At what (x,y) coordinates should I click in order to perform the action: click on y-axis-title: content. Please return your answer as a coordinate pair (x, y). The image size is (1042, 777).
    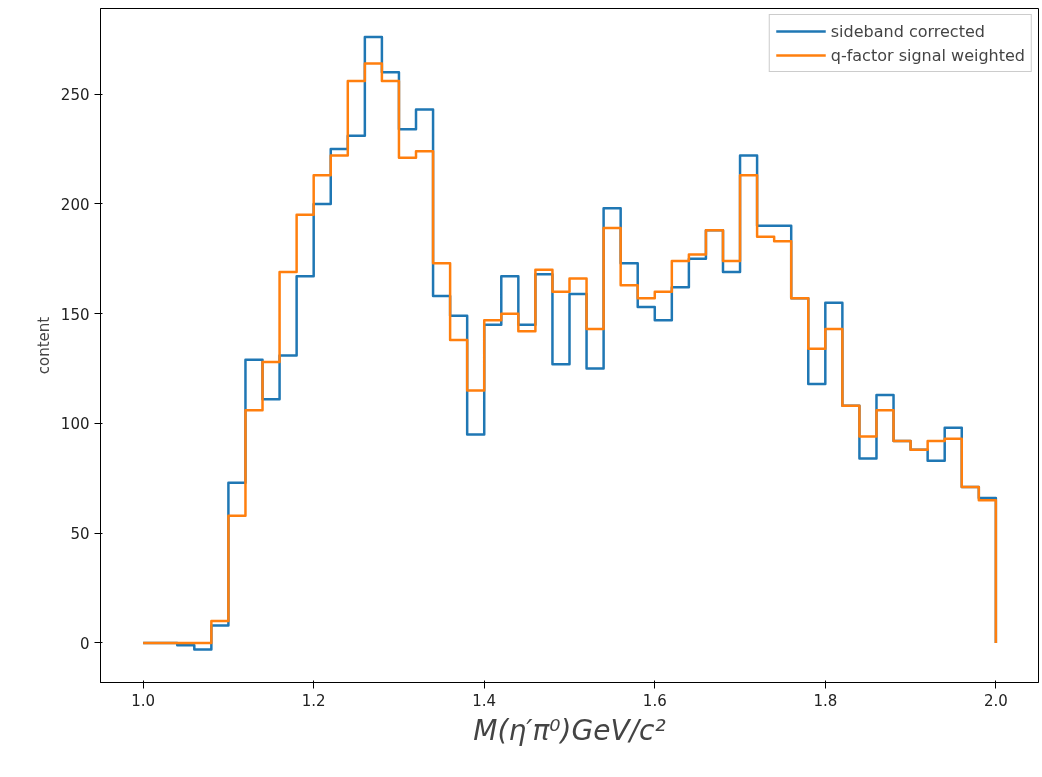
    Looking at the image, I should click on (43, 345).